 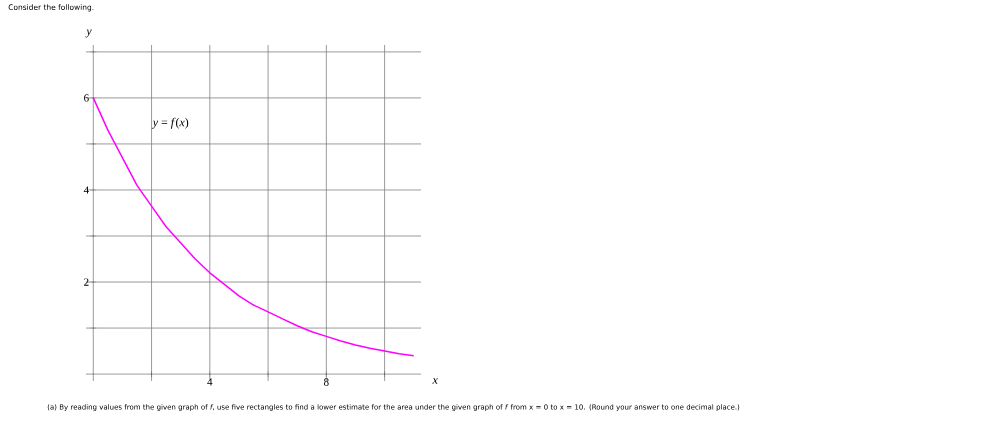 I want to click on y-axis-title: y, so click(x=88, y=33).